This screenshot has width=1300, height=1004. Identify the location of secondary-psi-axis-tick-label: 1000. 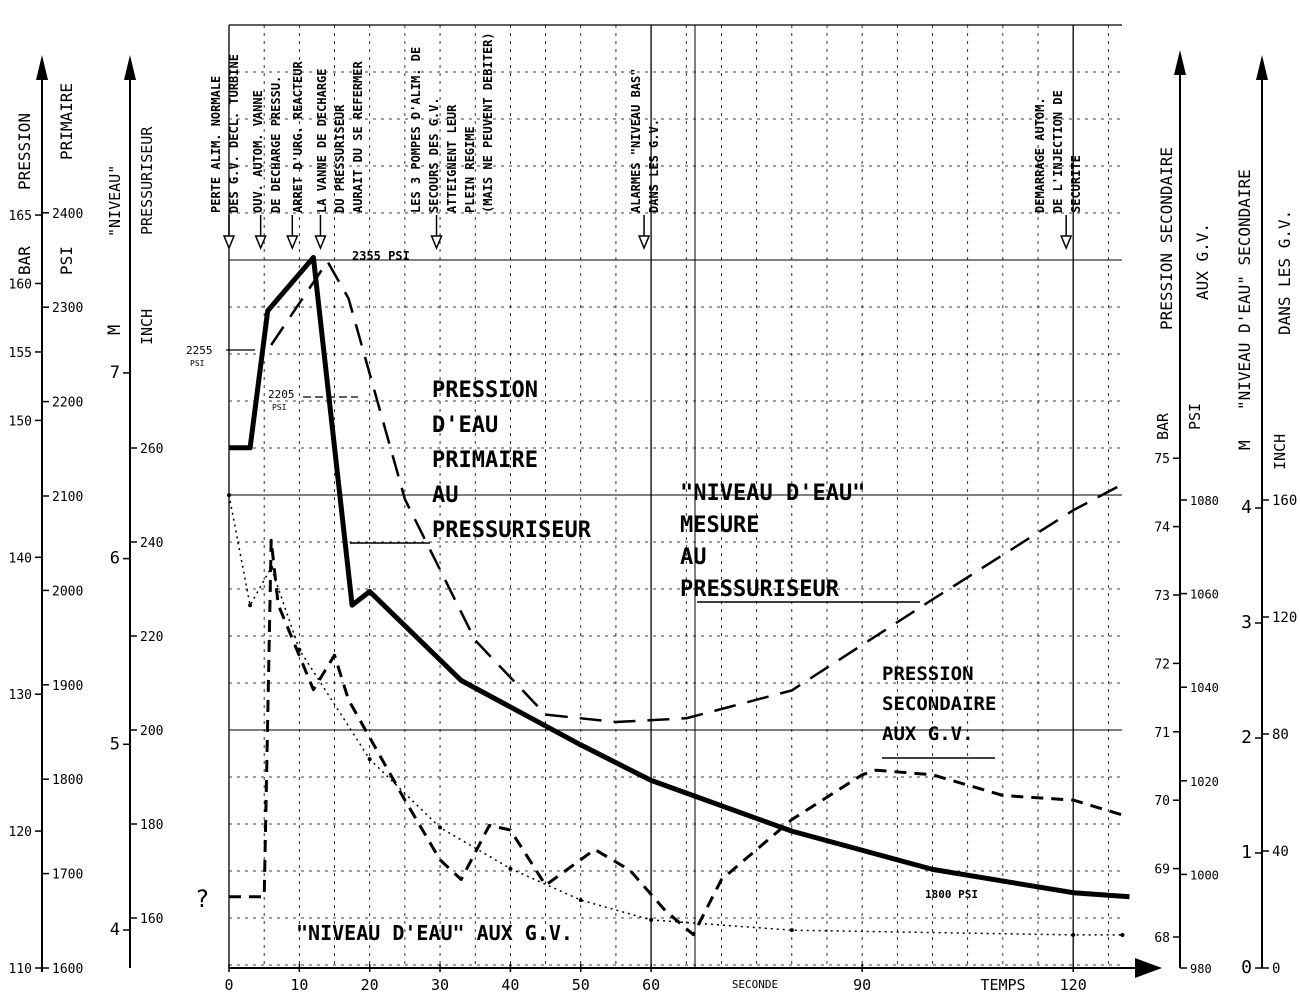
(1204, 875).